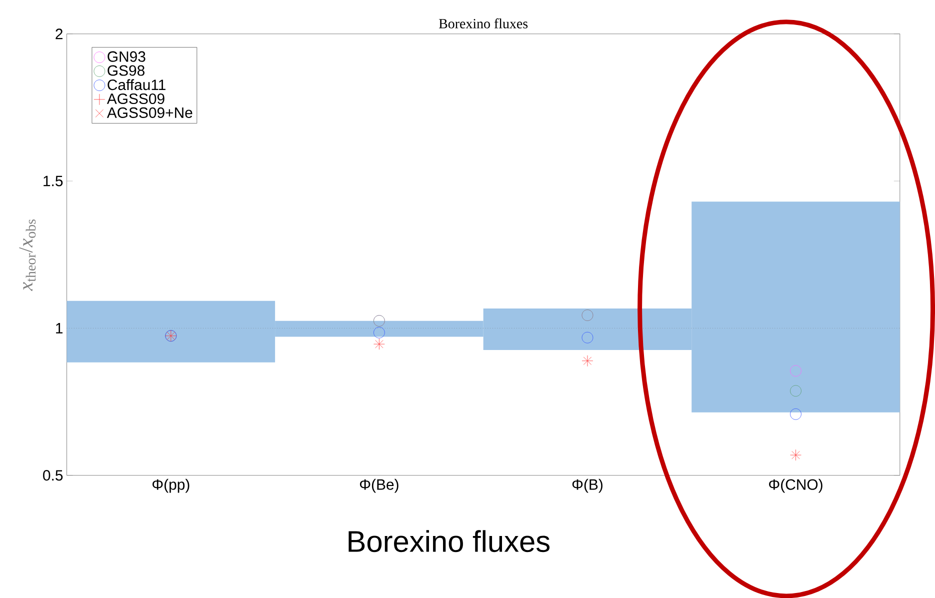  I want to click on x-tick-label: Φ(B), so click(587, 485).